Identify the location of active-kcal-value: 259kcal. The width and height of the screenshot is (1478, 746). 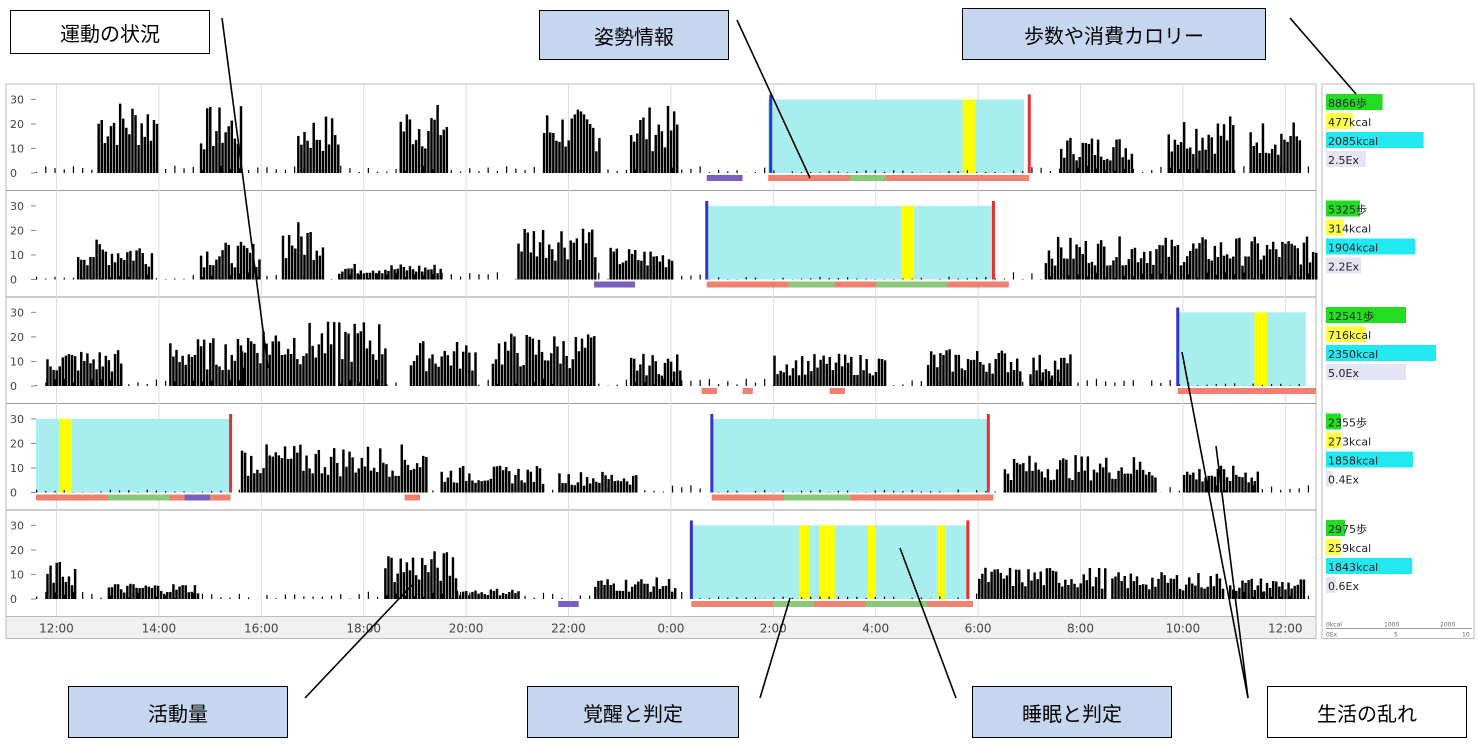
(1349, 548).